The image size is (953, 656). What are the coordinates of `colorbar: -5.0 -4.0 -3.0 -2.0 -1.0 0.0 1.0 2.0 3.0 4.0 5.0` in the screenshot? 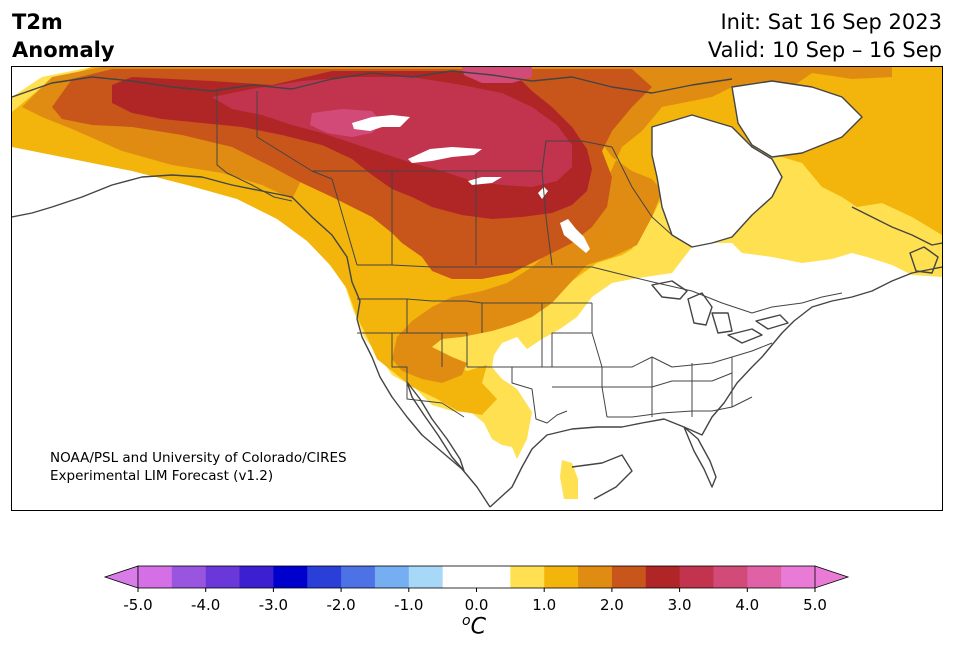 It's located at (476, 605).